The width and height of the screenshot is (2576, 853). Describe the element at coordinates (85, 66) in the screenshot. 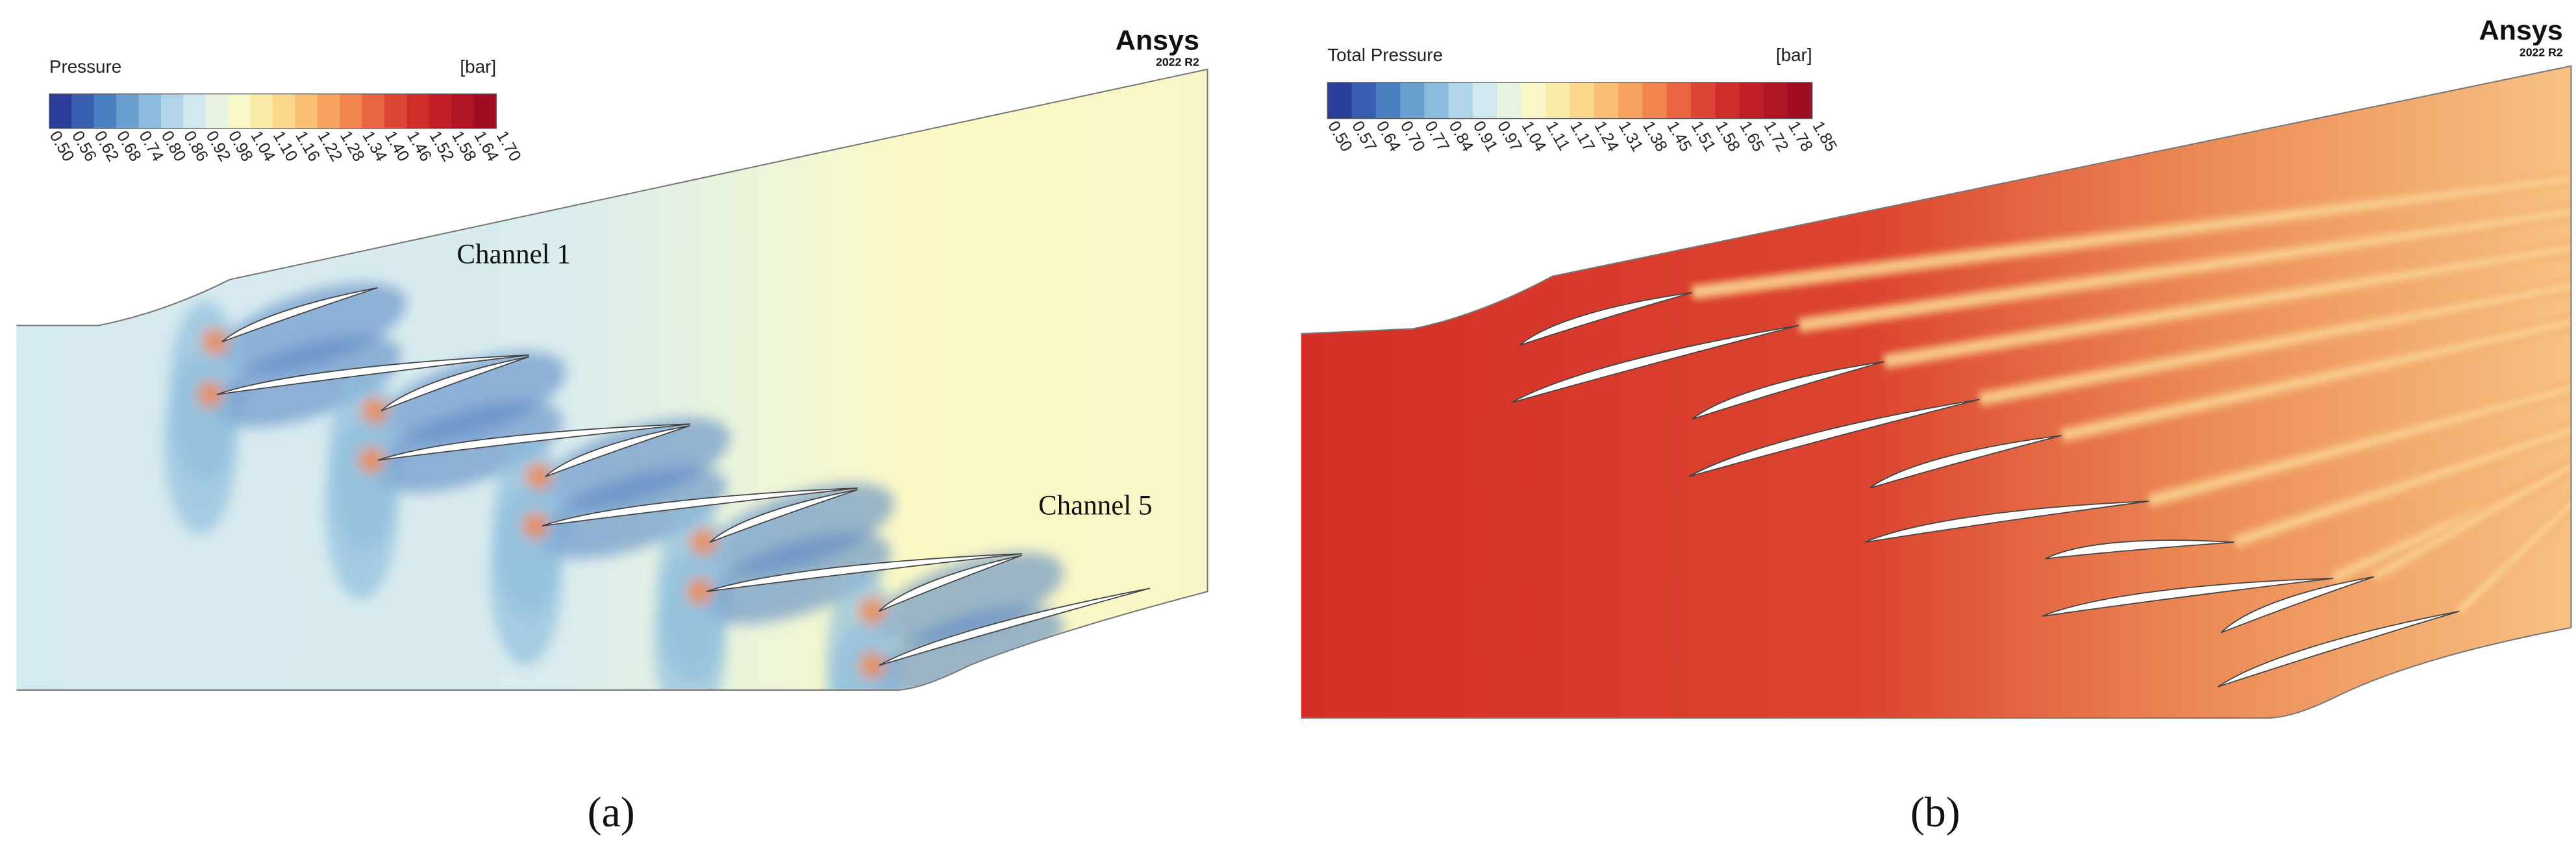

I see `colorbar-title: Pressure` at that location.